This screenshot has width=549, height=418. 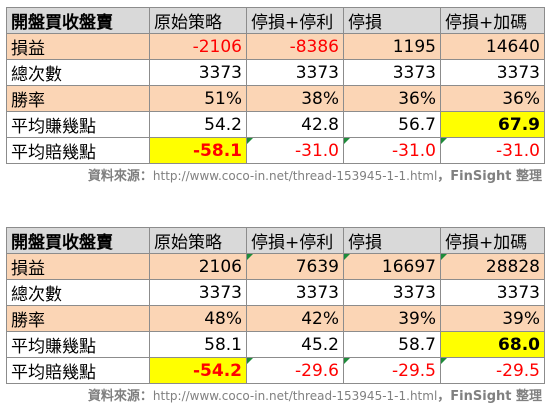 I want to click on row-profit-loss: 損益 -2106 -8386 1195 14640, so click(x=275, y=46).